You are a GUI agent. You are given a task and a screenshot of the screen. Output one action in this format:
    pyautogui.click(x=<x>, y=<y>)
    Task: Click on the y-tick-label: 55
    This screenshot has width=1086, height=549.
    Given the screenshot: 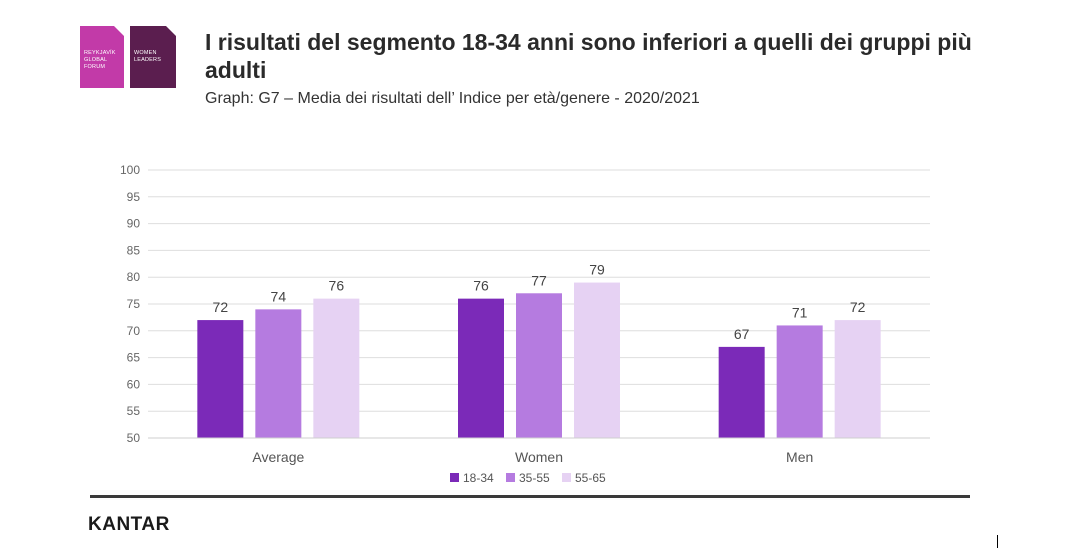 What is the action you would take?
    pyautogui.click(x=134, y=411)
    